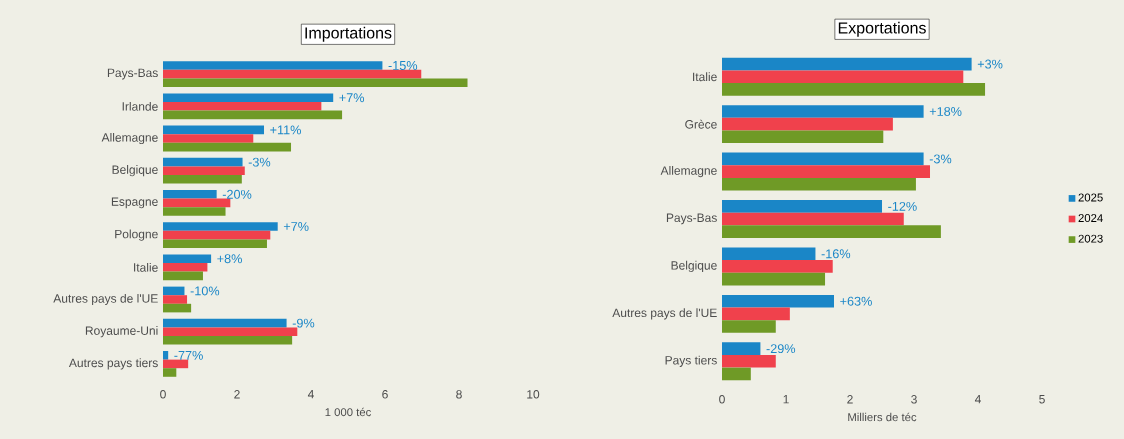 This screenshot has width=1124, height=439. What do you see at coordinates (856, 301) in the screenshot?
I see `annotation: +63%` at bounding box center [856, 301].